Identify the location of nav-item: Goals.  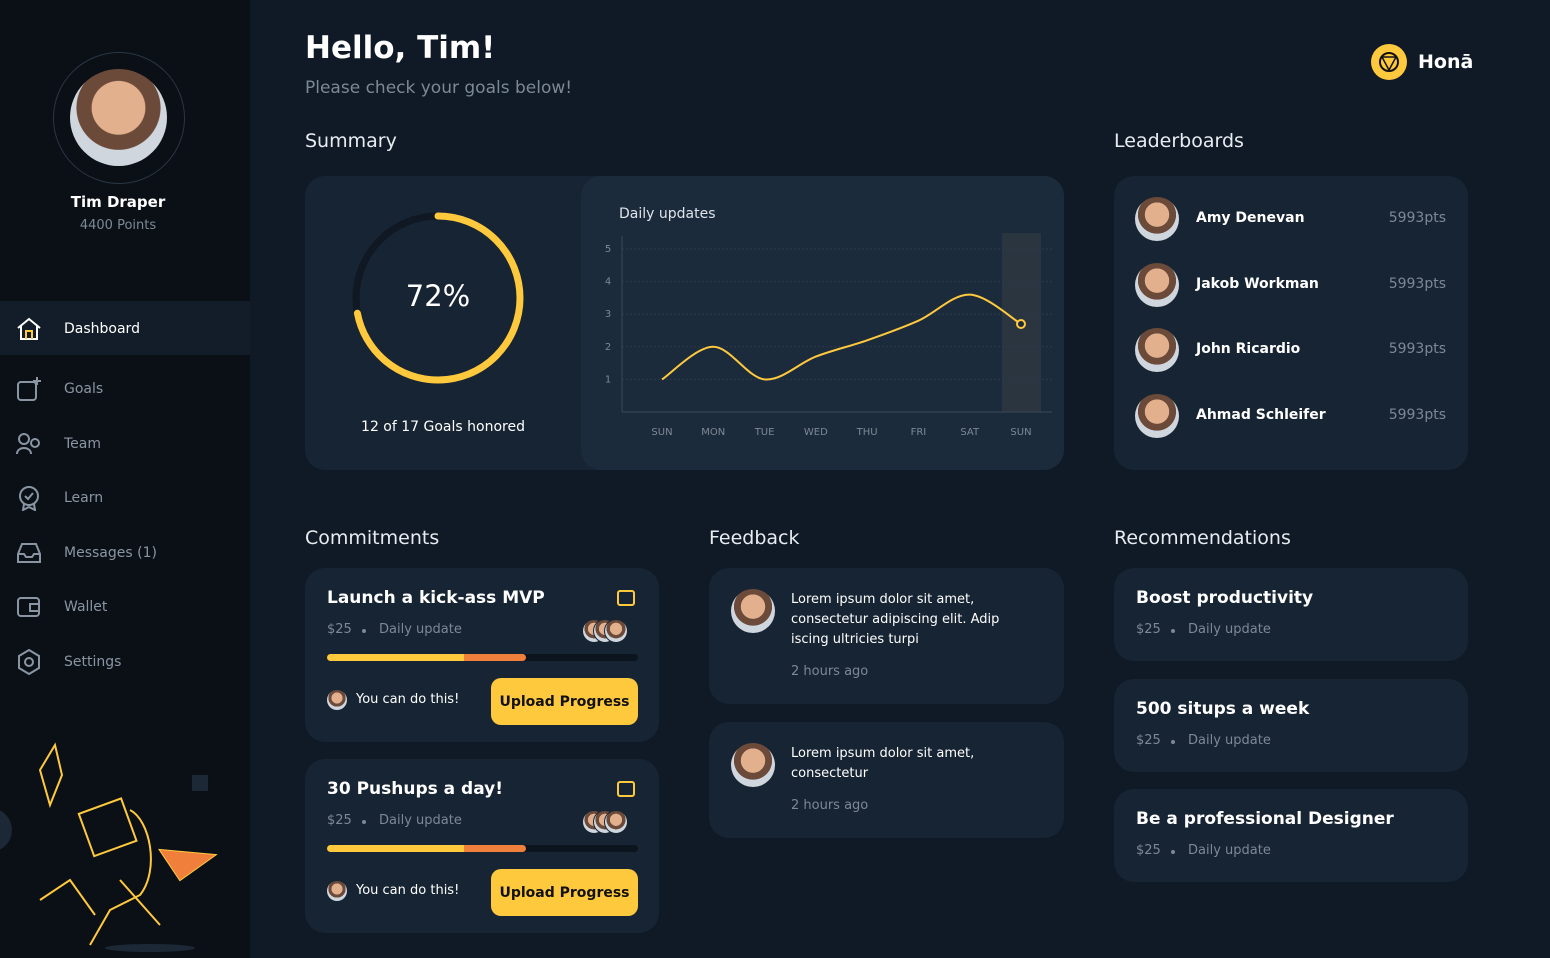
(84, 389).